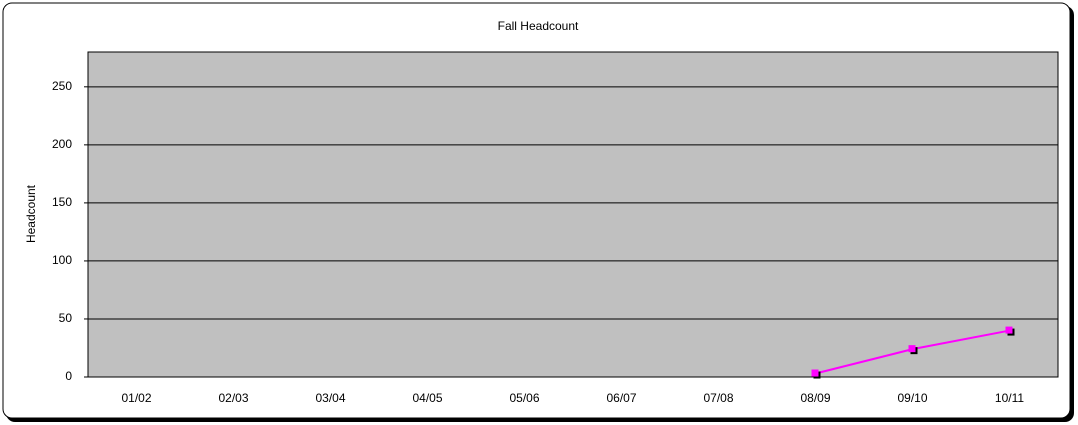 The height and width of the screenshot is (425, 1078). What do you see at coordinates (1009, 398) in the screenshot?
I see `x-tick-label: 10/11` at bounding box center [1009, 398].